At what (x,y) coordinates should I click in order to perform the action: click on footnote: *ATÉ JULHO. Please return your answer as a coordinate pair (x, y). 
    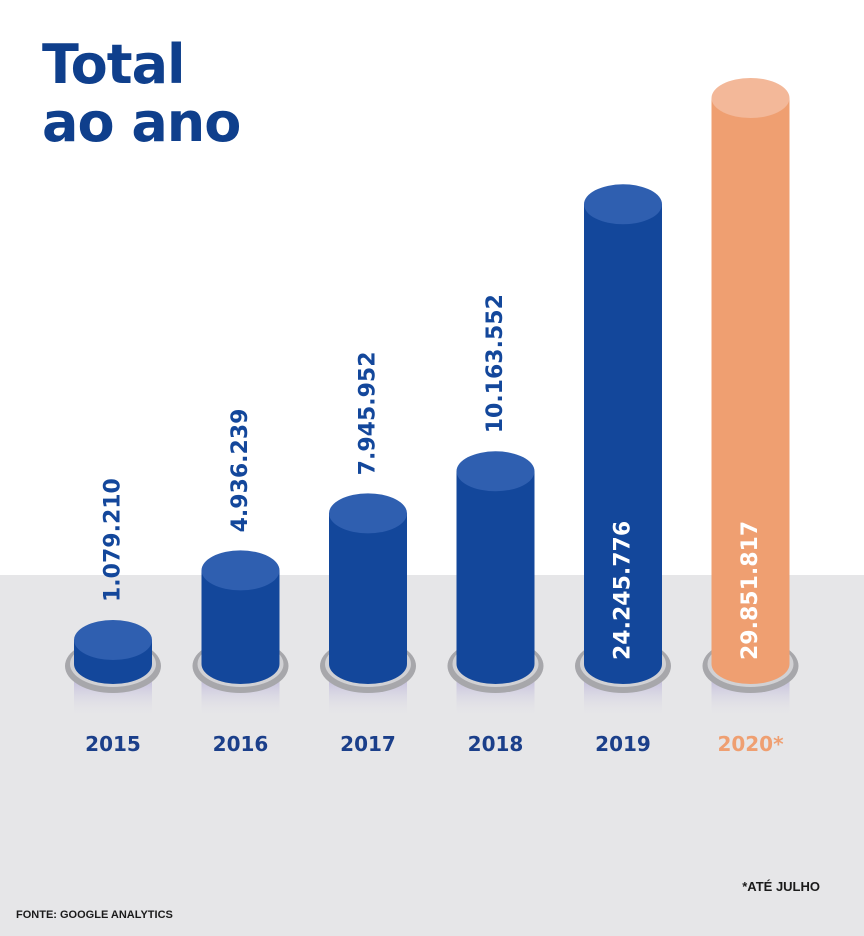
    Looking at the image, I should click on (781, 886).